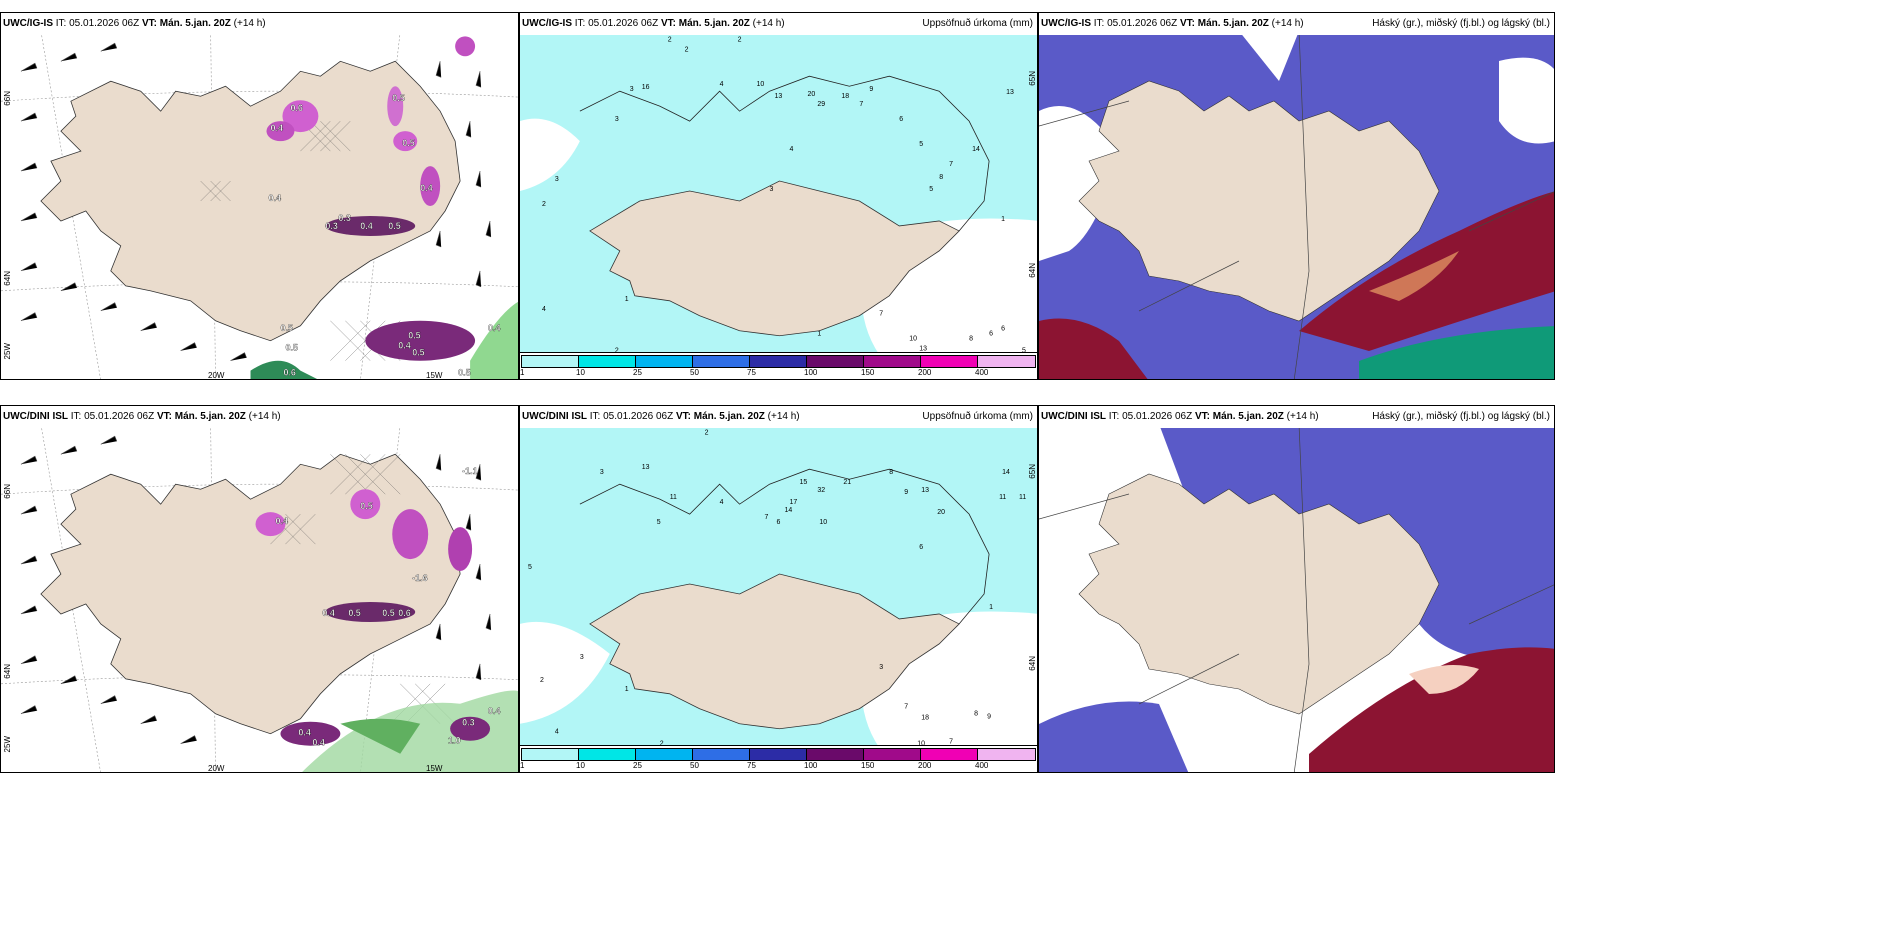 This screenshot has height=950, width=1900. Describe the element at coordinates (977, 23) in the screenshot. I see `precip-title: Uppsöfnuð úrkoma (mm)` at that location.